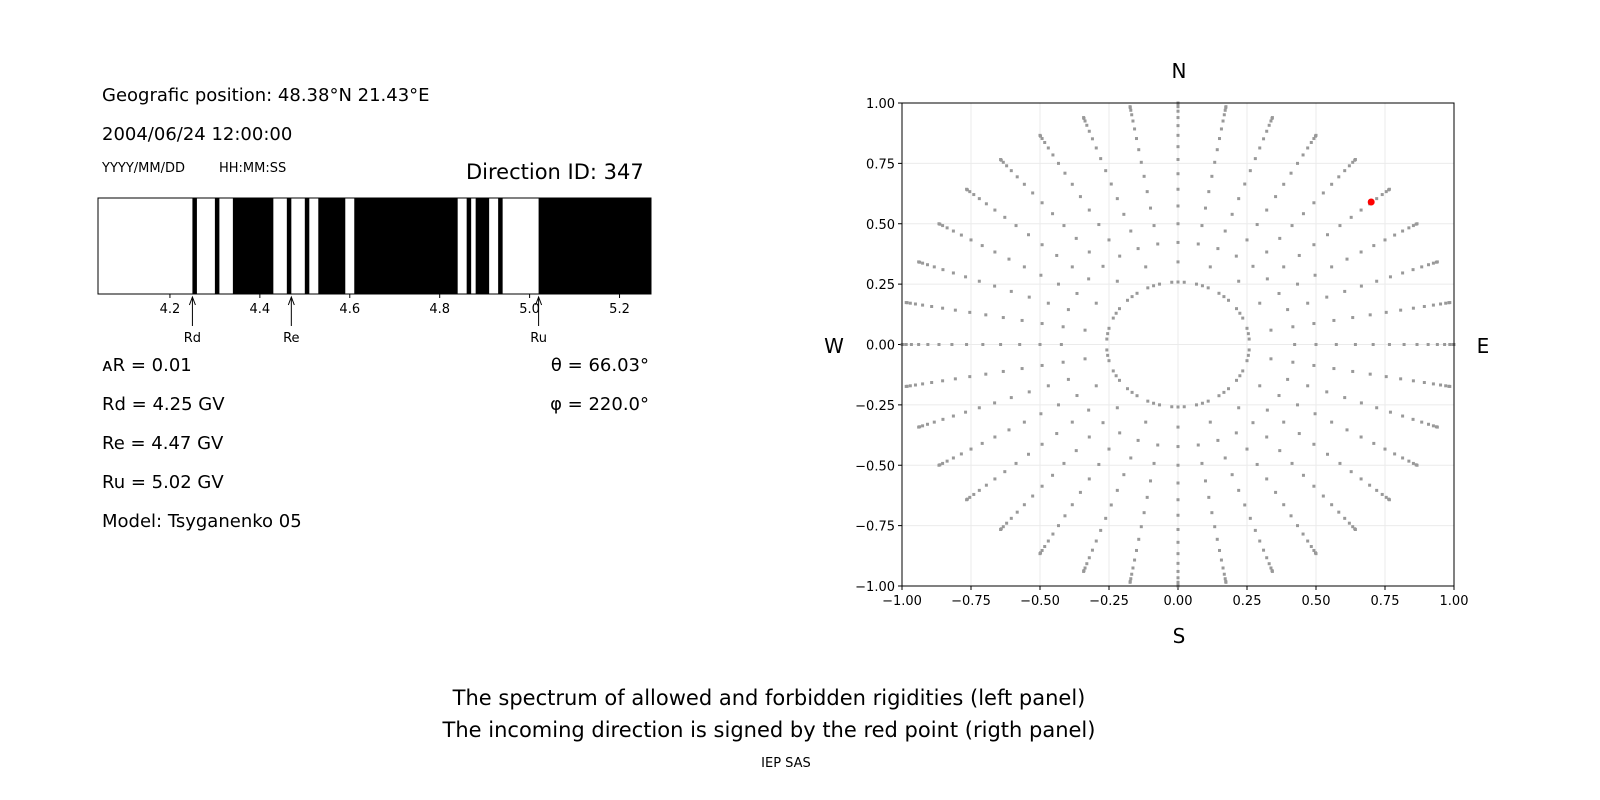  Describe the element at coordinates (594, 246) in the screenshot. I see `forbidden-band` at that location.